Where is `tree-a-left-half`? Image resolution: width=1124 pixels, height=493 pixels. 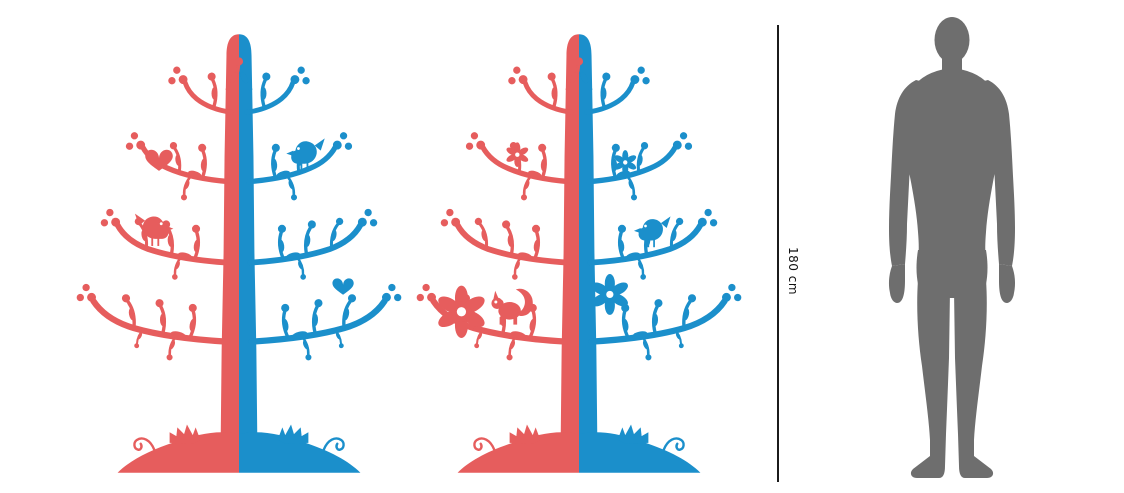
tree-a-left-half is located at coordinates (163, 253).